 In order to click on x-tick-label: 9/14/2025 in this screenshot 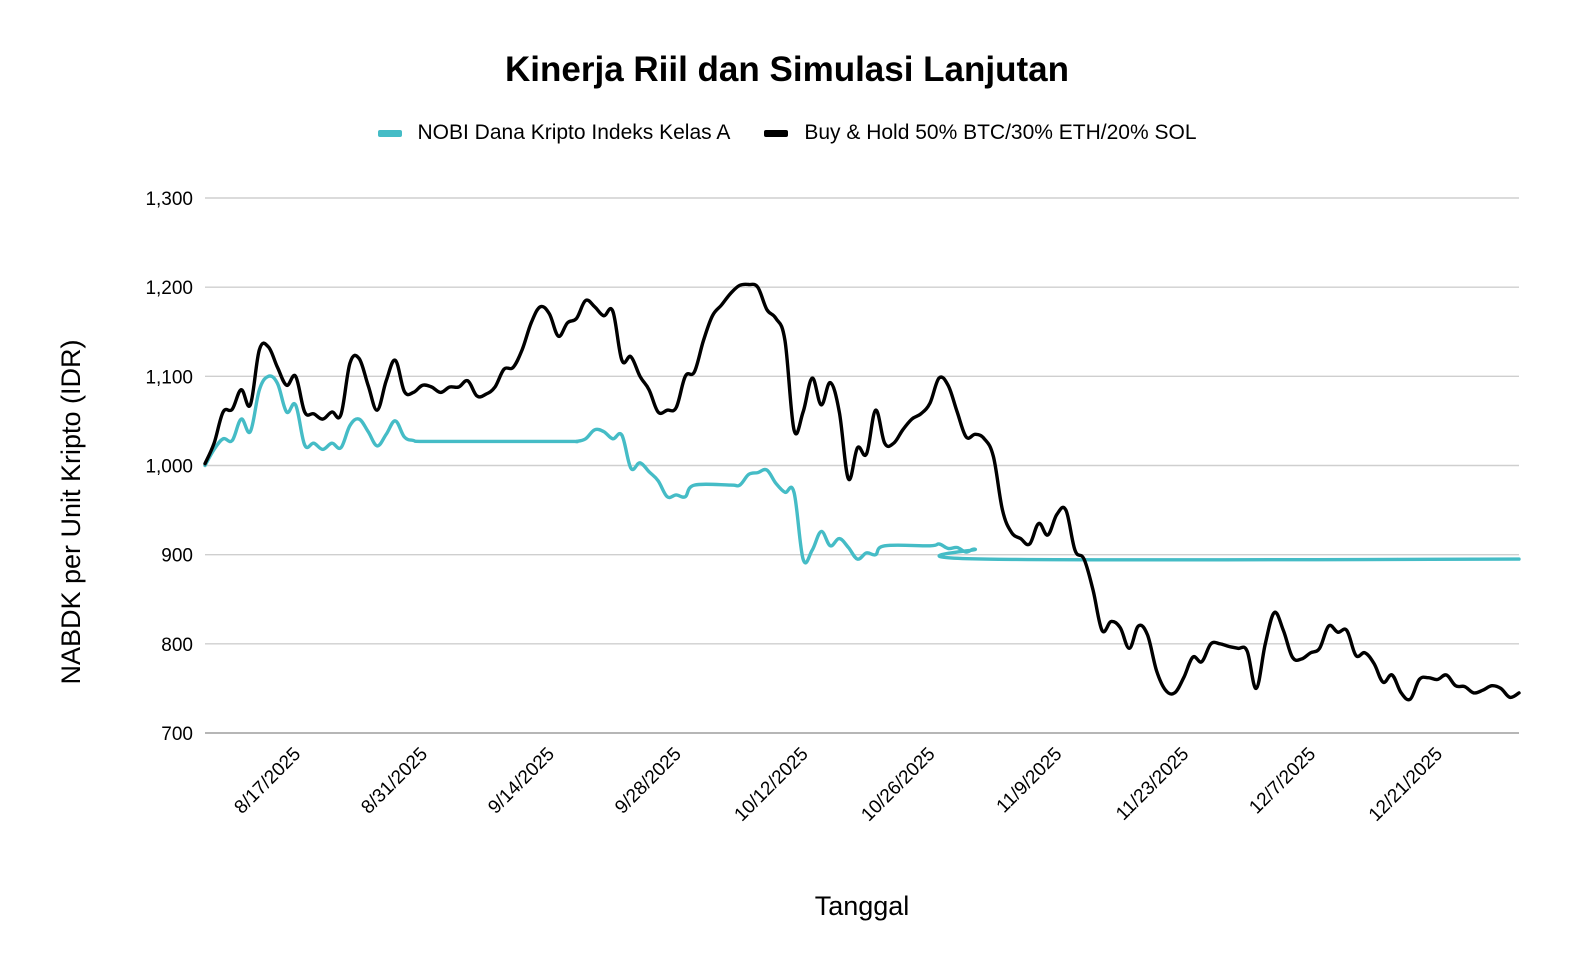, I will do `click(521, 781)`.